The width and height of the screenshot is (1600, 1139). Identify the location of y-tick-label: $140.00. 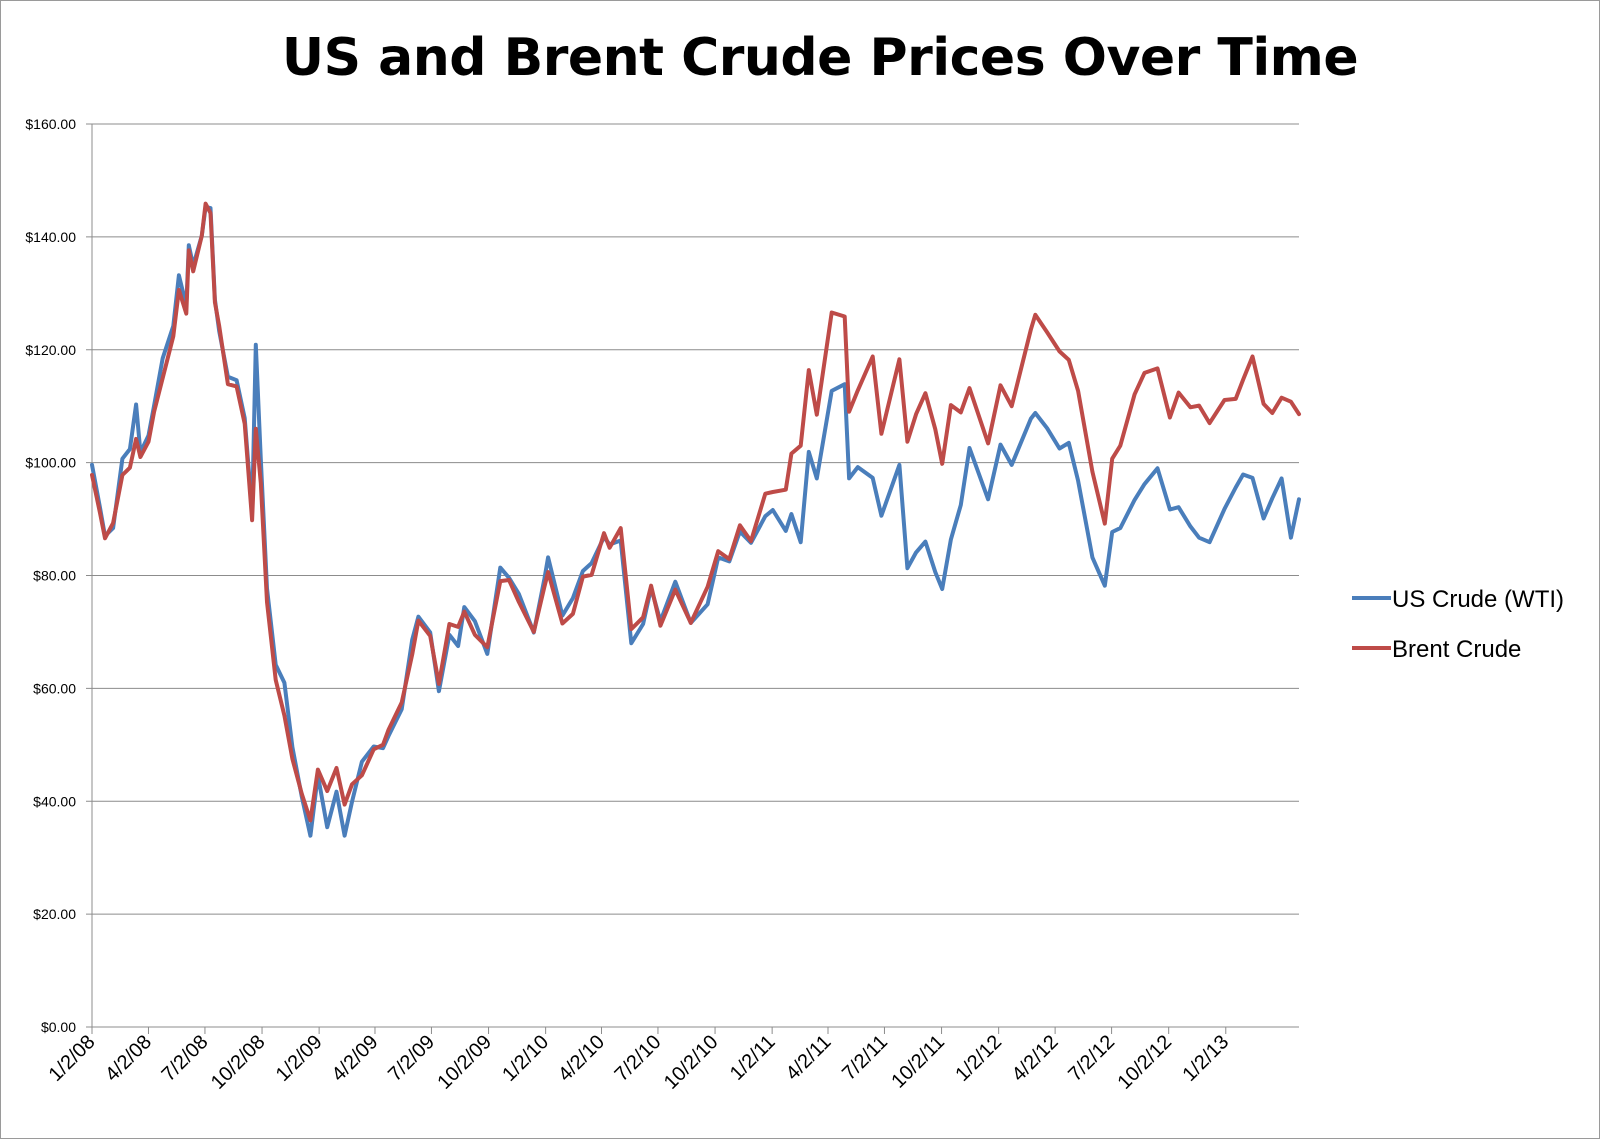
(50, 237).